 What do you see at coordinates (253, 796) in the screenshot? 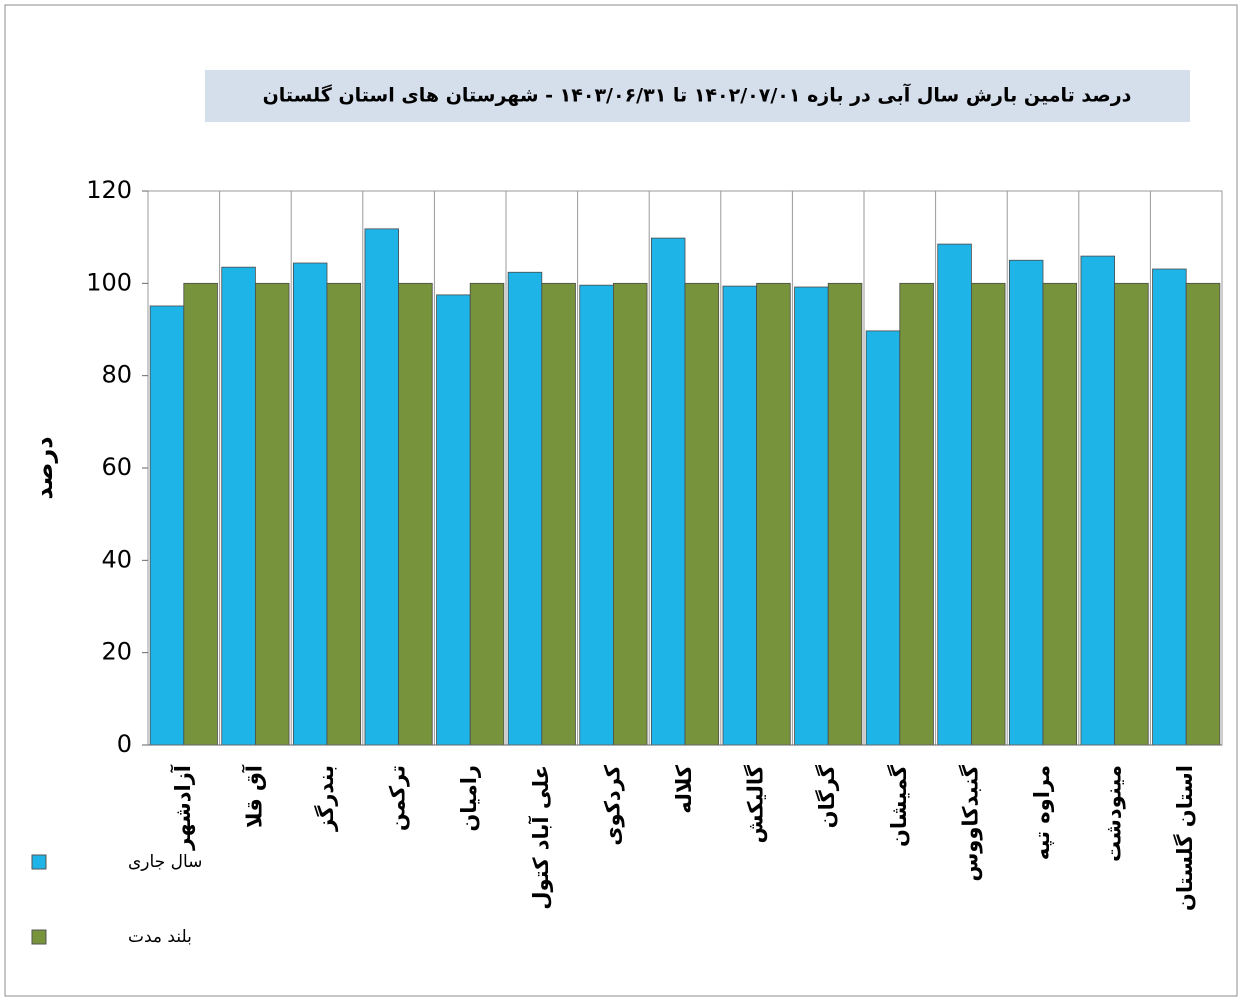
I see `x-tick-label: آق قلا` at bounding box center [253, 796].